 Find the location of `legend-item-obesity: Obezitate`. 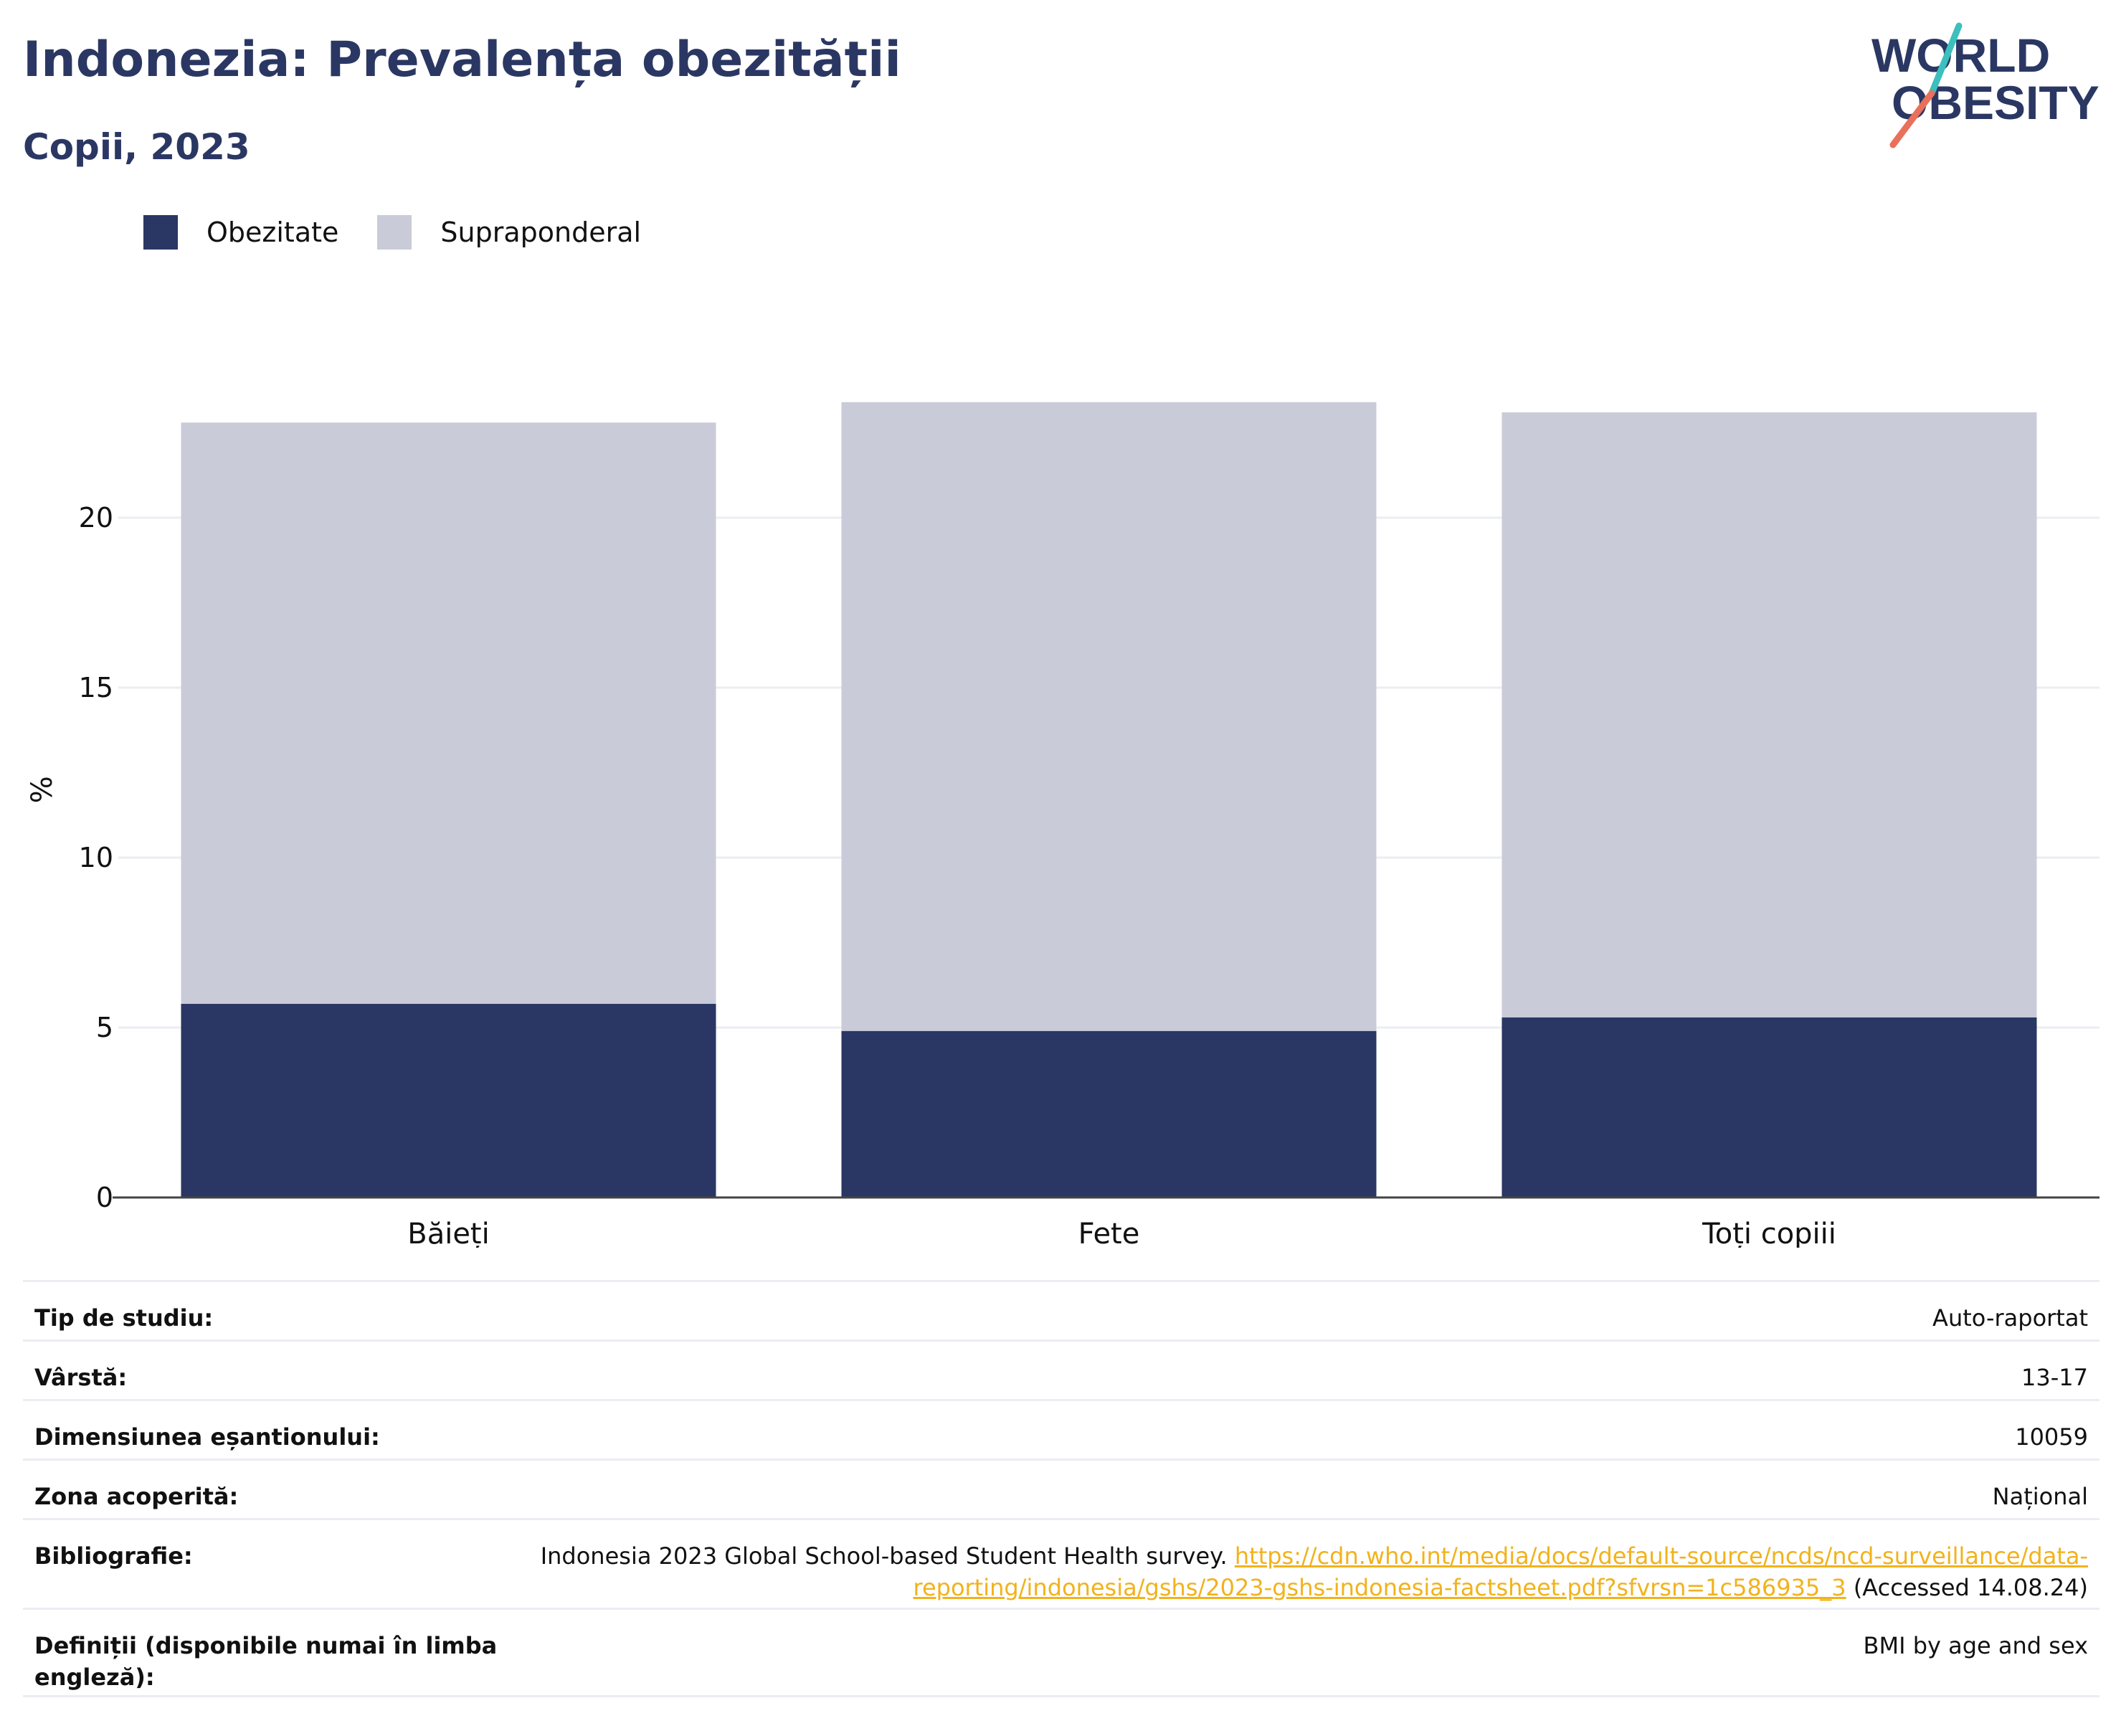

legend-item-obesity: Obezitate is located at coordinates (240, 232).